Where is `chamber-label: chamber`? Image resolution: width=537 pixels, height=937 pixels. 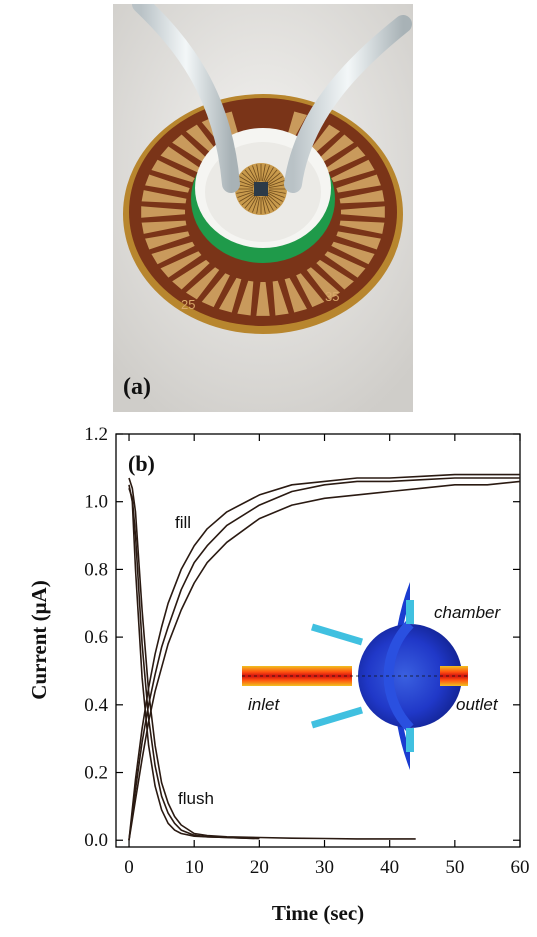
chamber-label: chamber is located at coordinates (467, 612).